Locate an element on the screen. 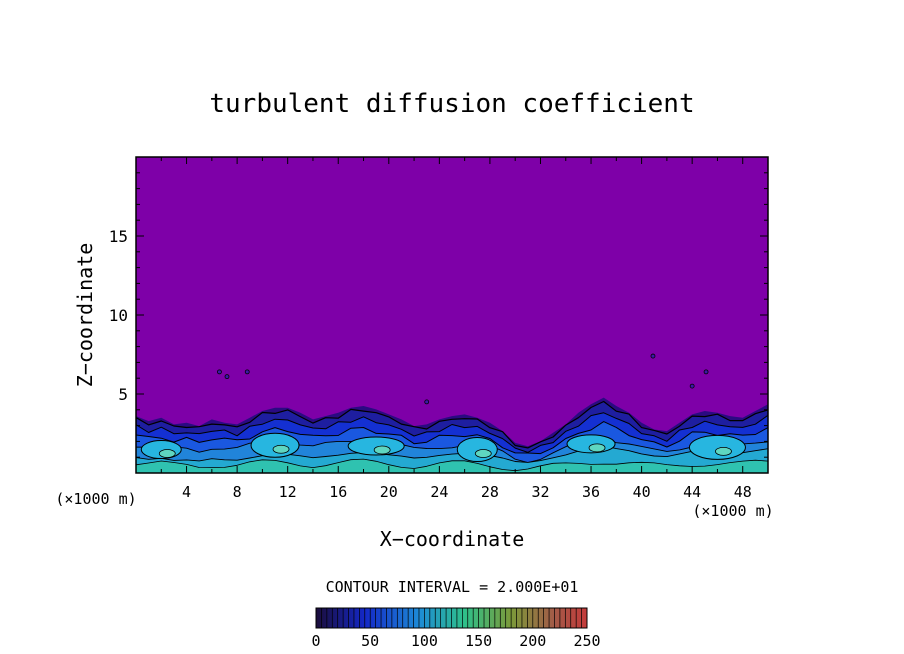  x-tick-label: 12 is located at coordinates (288, 492).